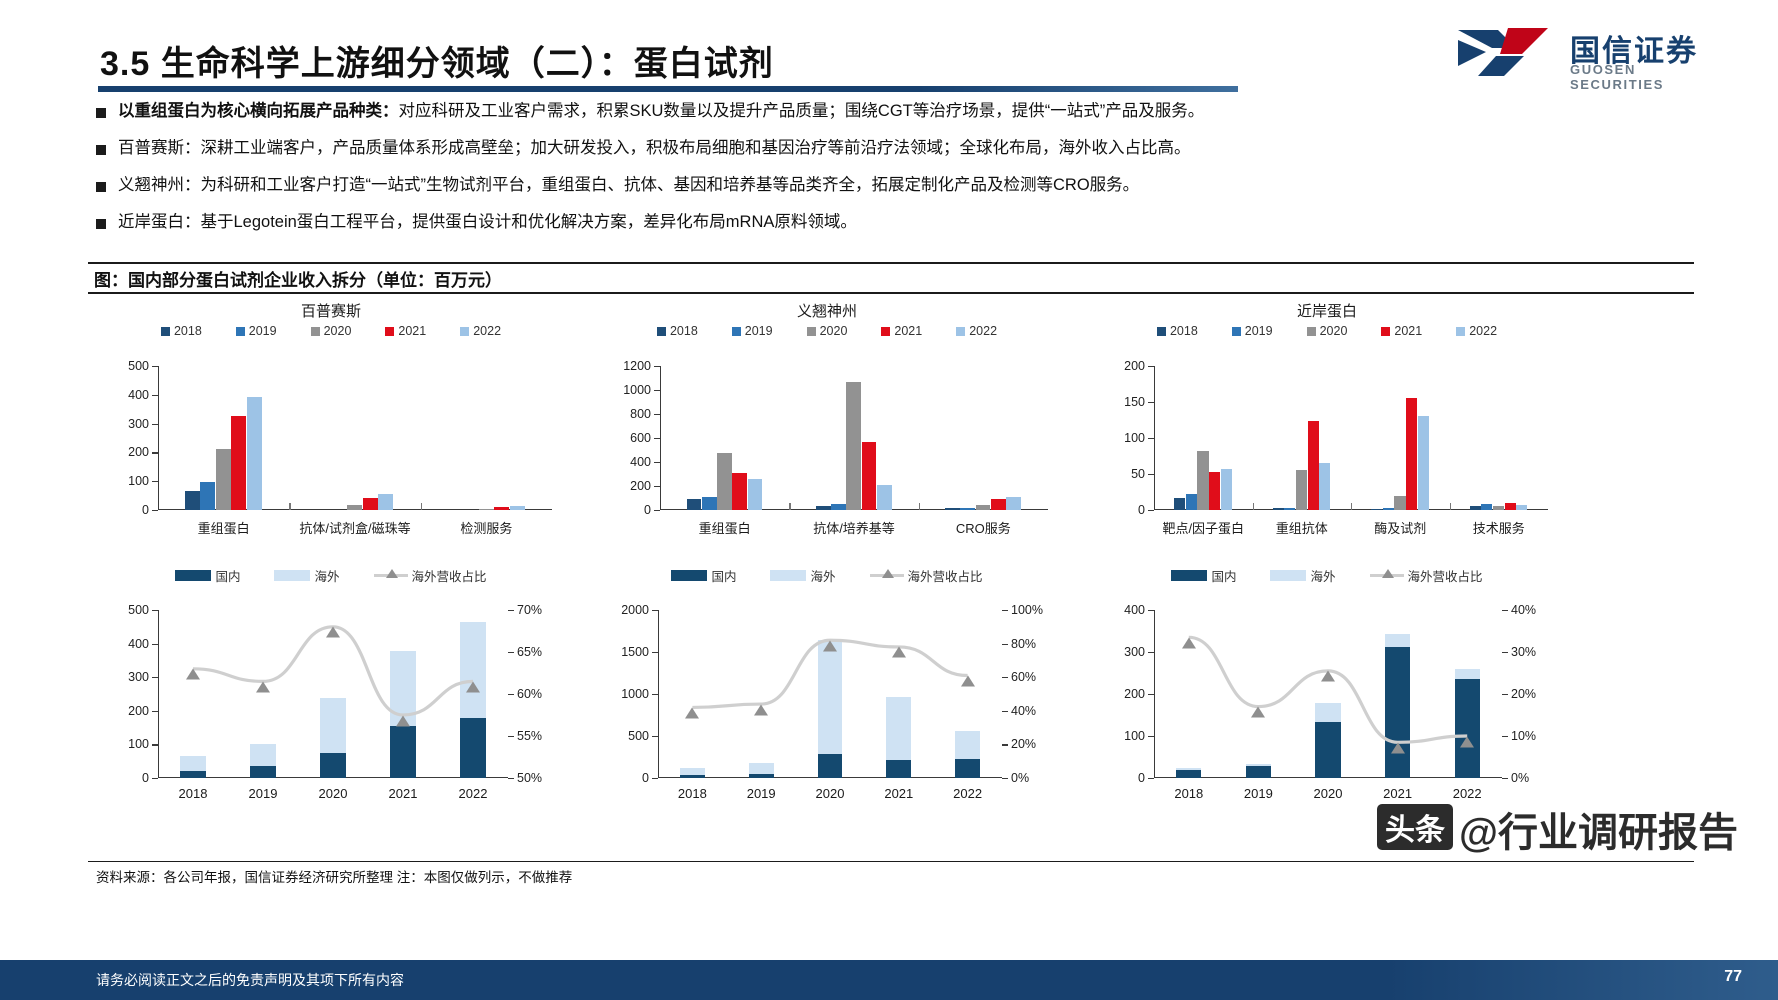  Describe the element at coordinates (138, 710) in the screenshot. I see `y-tick-label: 200` at that location.